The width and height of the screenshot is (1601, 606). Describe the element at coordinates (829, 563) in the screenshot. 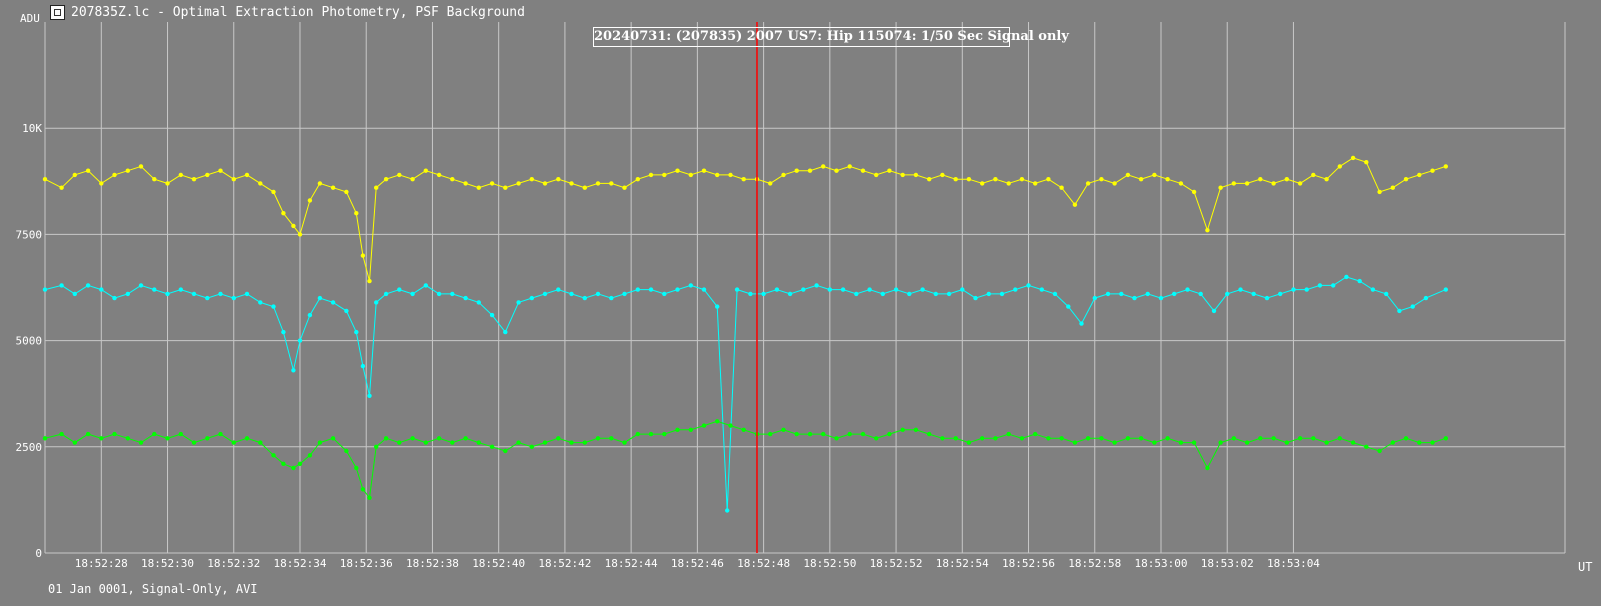

I see `x-tick-label: 18:52:50` at that location.